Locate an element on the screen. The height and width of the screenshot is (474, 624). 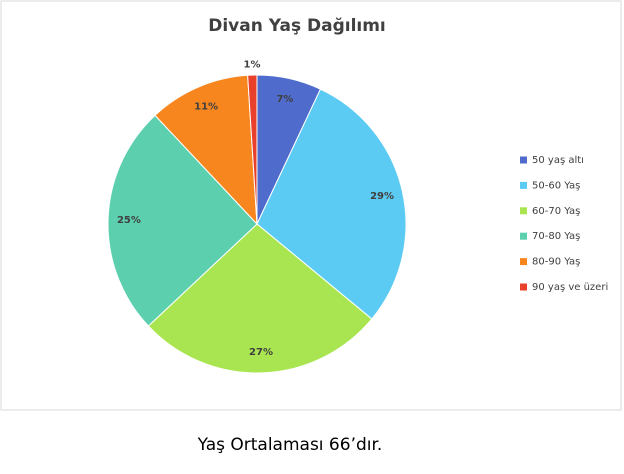
legend-label: 70-80 Yaş is located at coordinates (556, 236).